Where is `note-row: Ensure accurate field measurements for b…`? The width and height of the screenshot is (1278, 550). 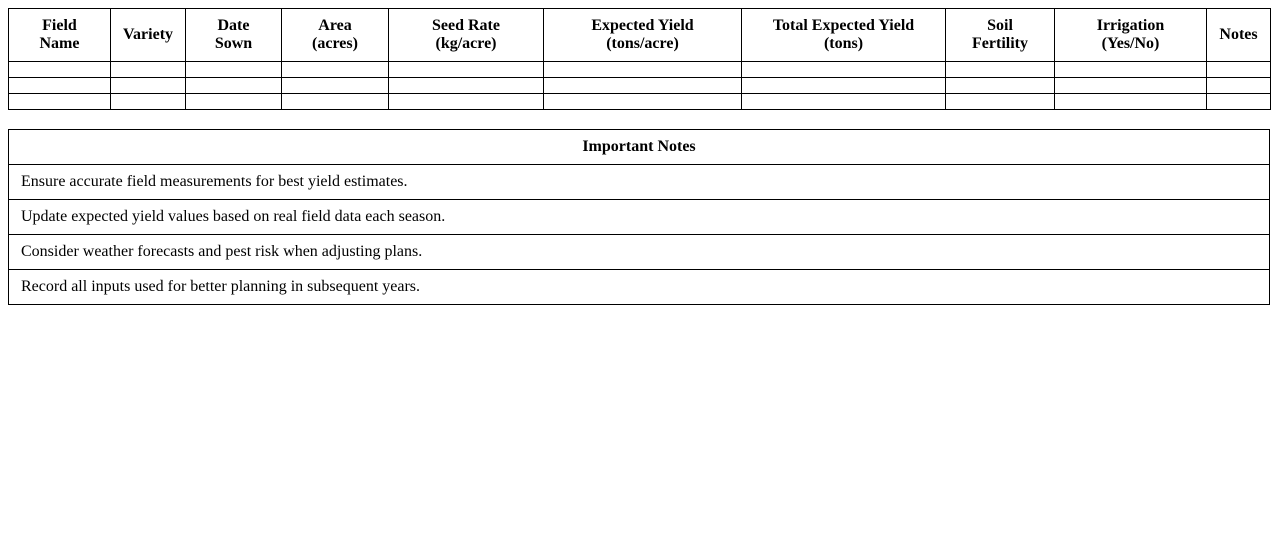
note-row: Ensure accurate field measurements for b… is located at coordinates (639, 182).